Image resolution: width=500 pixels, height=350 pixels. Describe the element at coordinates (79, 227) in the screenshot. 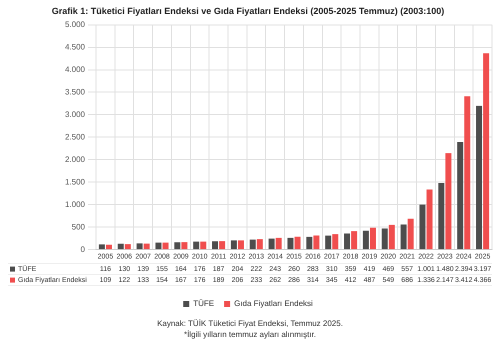

I see `y-tick-label: 500` at that location.